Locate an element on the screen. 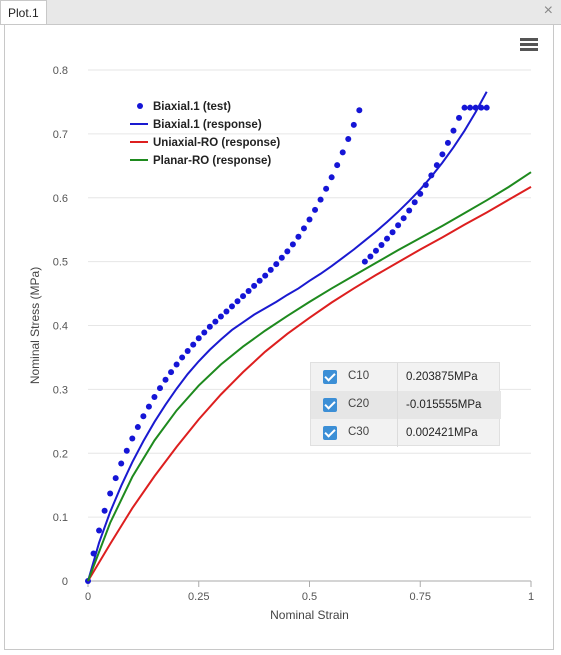 Image resolution: width=561 pixels, height=655 pixels. param-name: C30 is located at coordinates (359, 432).